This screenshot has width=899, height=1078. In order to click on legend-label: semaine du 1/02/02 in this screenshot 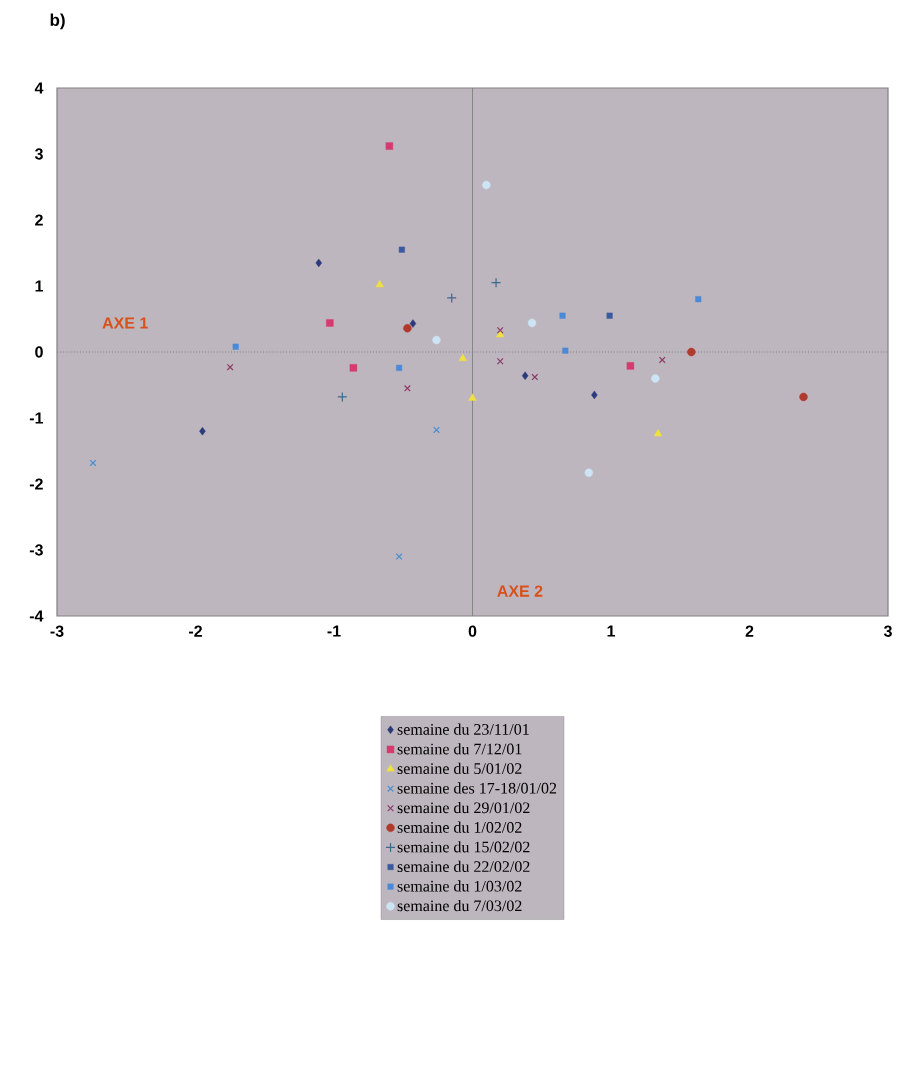, I will do `click(459, 827)`.